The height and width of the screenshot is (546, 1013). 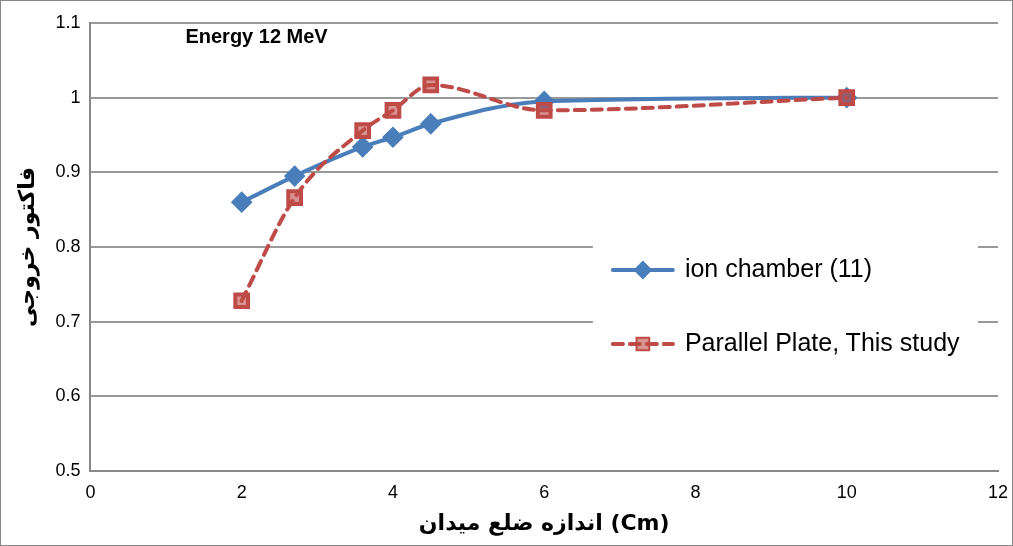 What do you see at coordinates (778, 267) in the screenshot?
I see `legend-label: ion chamber (11)` at bounding box center [778, 267].